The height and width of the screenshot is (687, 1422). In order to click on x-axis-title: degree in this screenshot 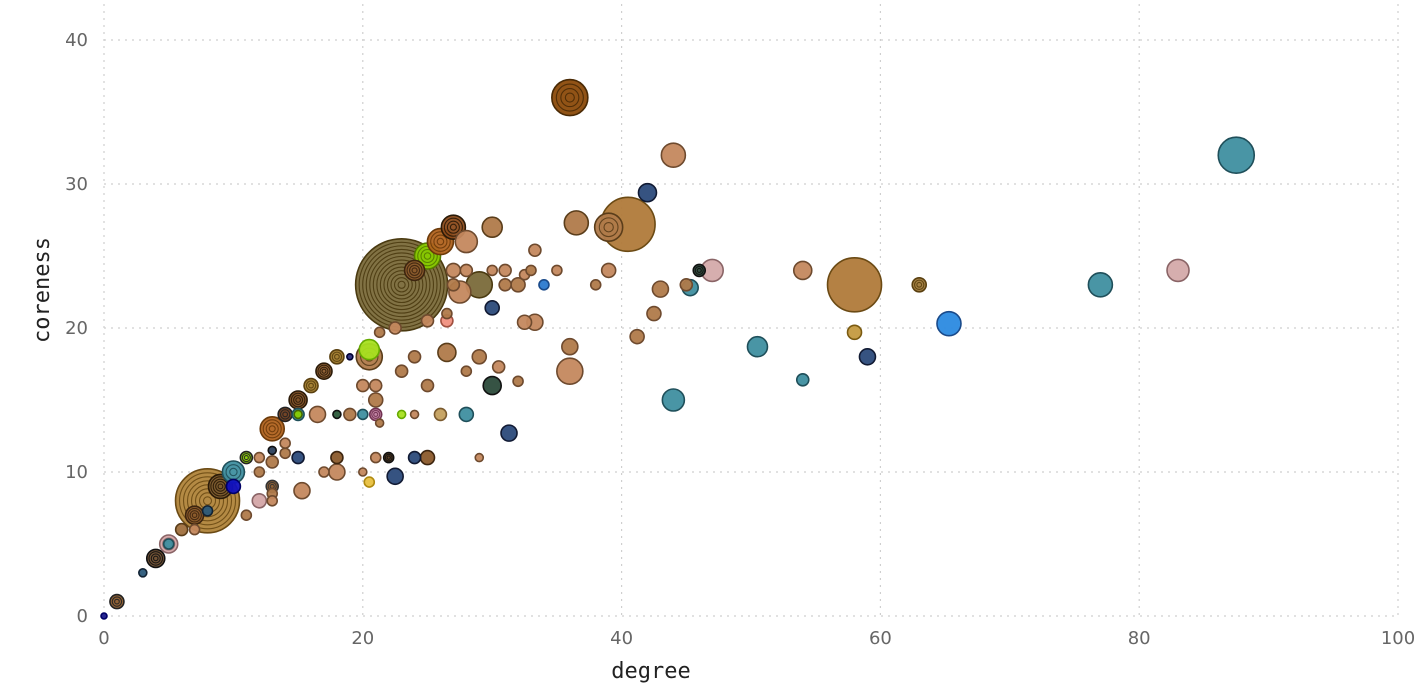, I will do `click(650, 671)`.